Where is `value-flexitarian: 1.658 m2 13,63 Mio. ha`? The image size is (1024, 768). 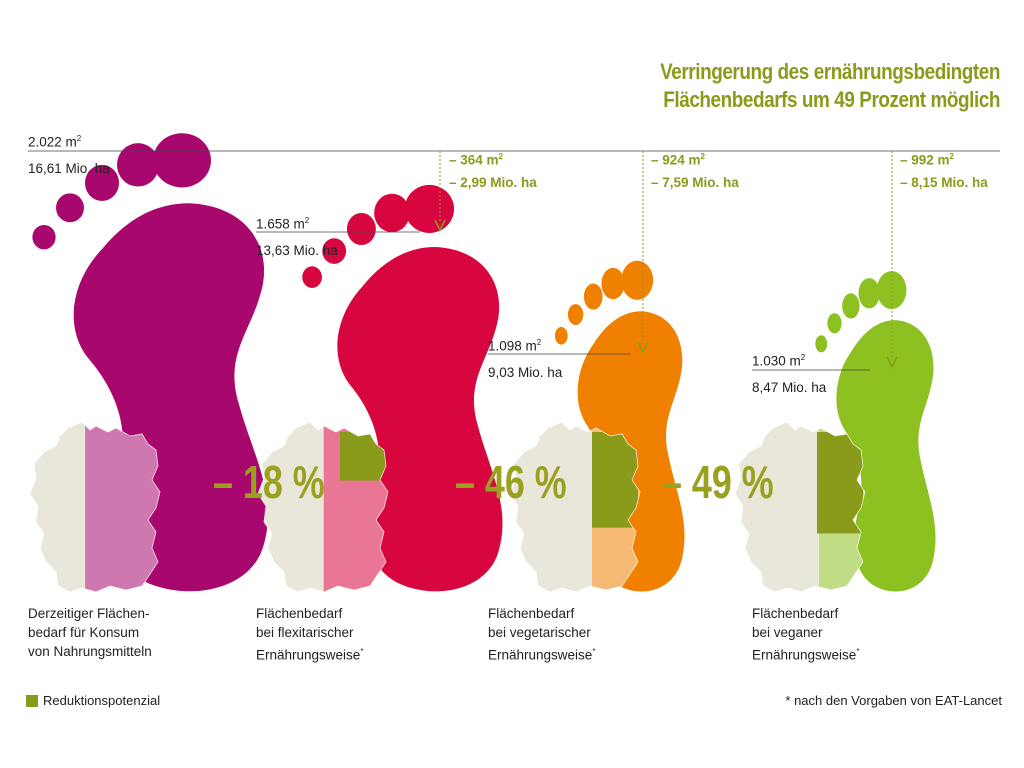 value-flexitarian: 1.658 m2 13,63 Mio. ha is located at coordinates (297, 236).